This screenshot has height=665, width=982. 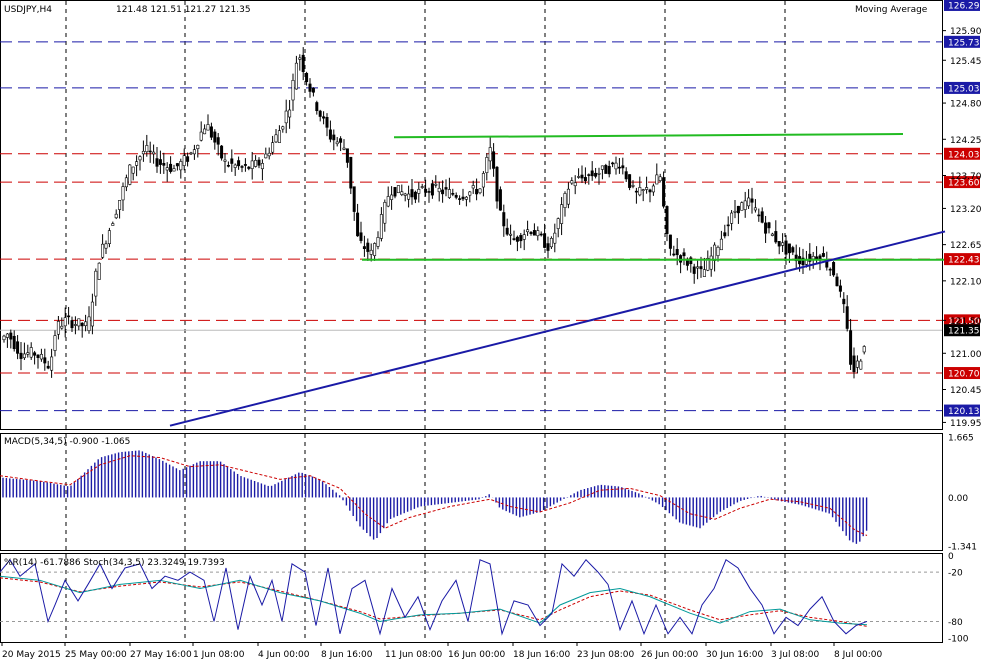 What do you see at coordinates (648, 136) in the screenshot?
I see `support-line` at bounding box center [648, 136].